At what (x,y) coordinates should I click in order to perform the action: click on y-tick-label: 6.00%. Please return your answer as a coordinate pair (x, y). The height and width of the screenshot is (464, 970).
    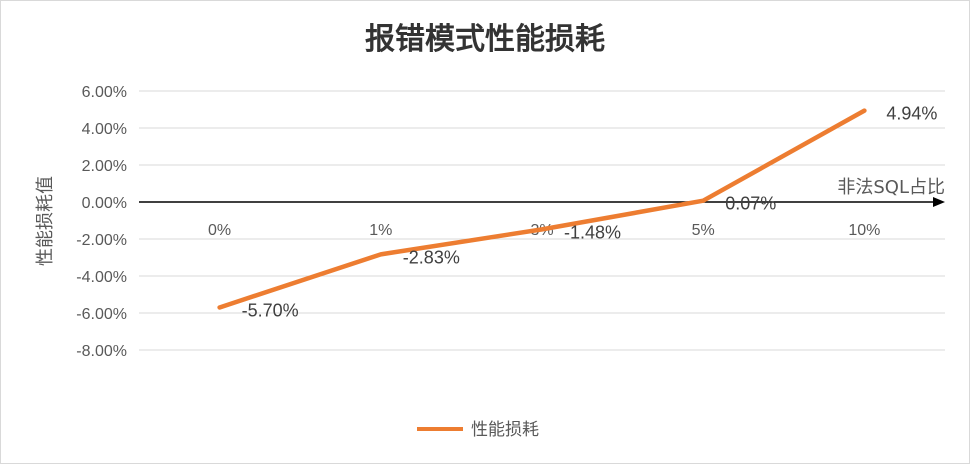
    Looking at the image, I should click on (104, 92).